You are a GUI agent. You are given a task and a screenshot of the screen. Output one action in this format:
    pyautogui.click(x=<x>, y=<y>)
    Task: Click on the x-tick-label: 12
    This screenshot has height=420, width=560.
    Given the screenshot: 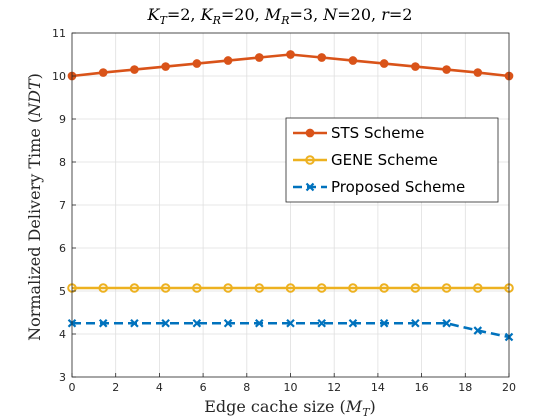 What is the action you would take?
    pyautogui.click(x=334, y=387)
    